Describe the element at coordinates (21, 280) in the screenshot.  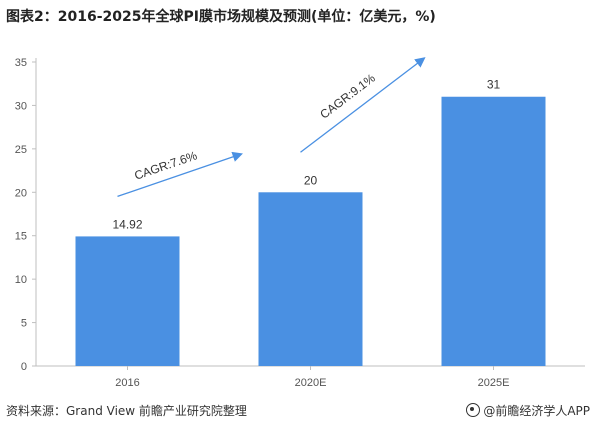
I see `y-tick-label: 10` at that location.